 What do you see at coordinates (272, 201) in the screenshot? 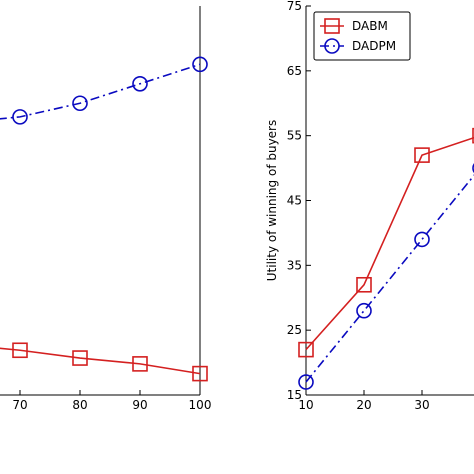
I see `y-axis-label: Utility of winning of buyers` at bounding box center [272, 201].